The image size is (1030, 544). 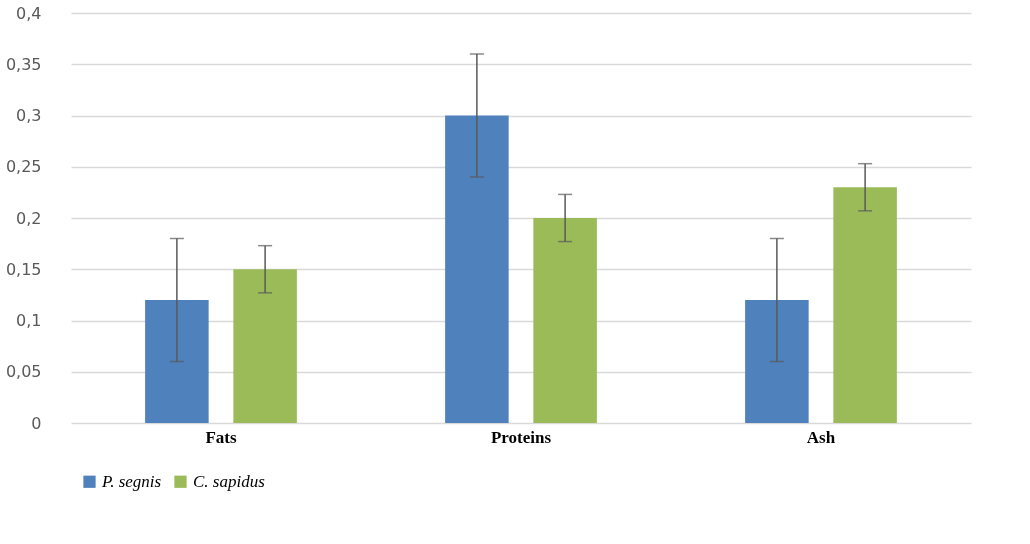 I want to click on y-tick-label: 0,35, so click(x=23, y=64).